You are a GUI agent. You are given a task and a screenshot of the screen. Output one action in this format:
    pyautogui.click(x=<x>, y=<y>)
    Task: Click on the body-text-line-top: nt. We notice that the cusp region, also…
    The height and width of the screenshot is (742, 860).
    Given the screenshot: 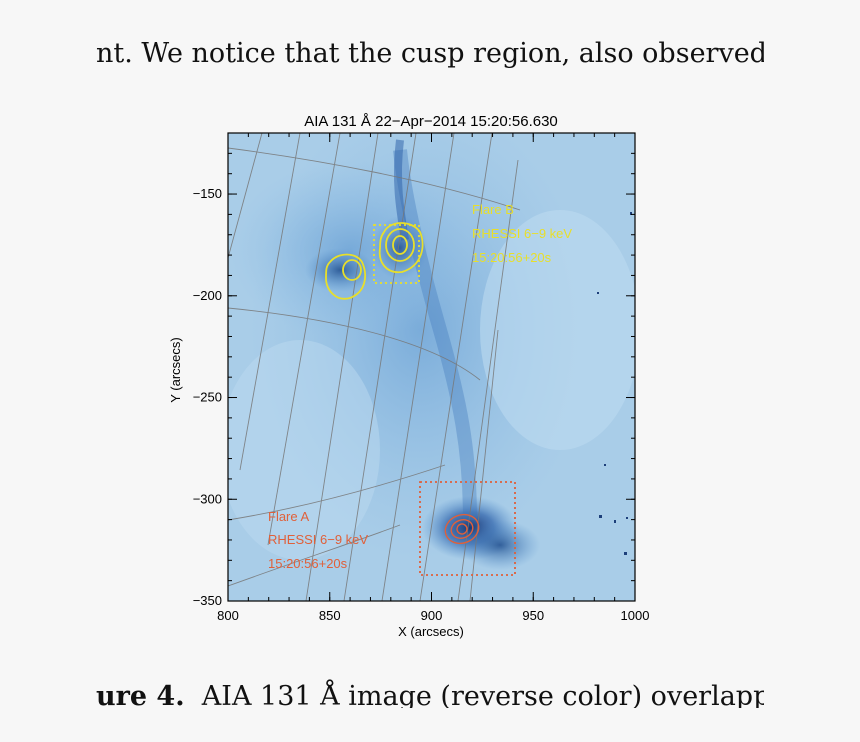 What is the action you would take?
    pyautogui.click(x=430, y=53)
    